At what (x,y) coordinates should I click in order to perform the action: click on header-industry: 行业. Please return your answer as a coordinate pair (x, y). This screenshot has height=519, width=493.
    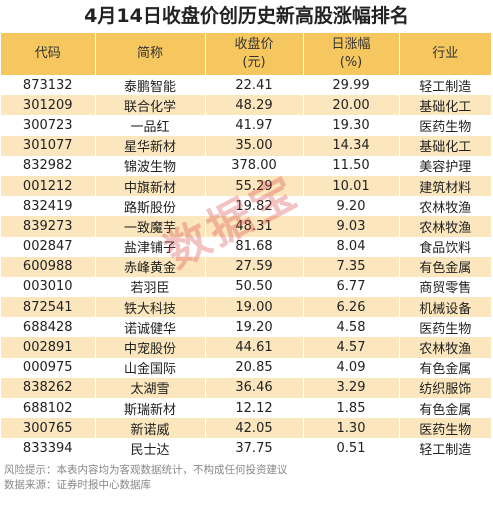
    Looking at the image, I should click on (445, 53).